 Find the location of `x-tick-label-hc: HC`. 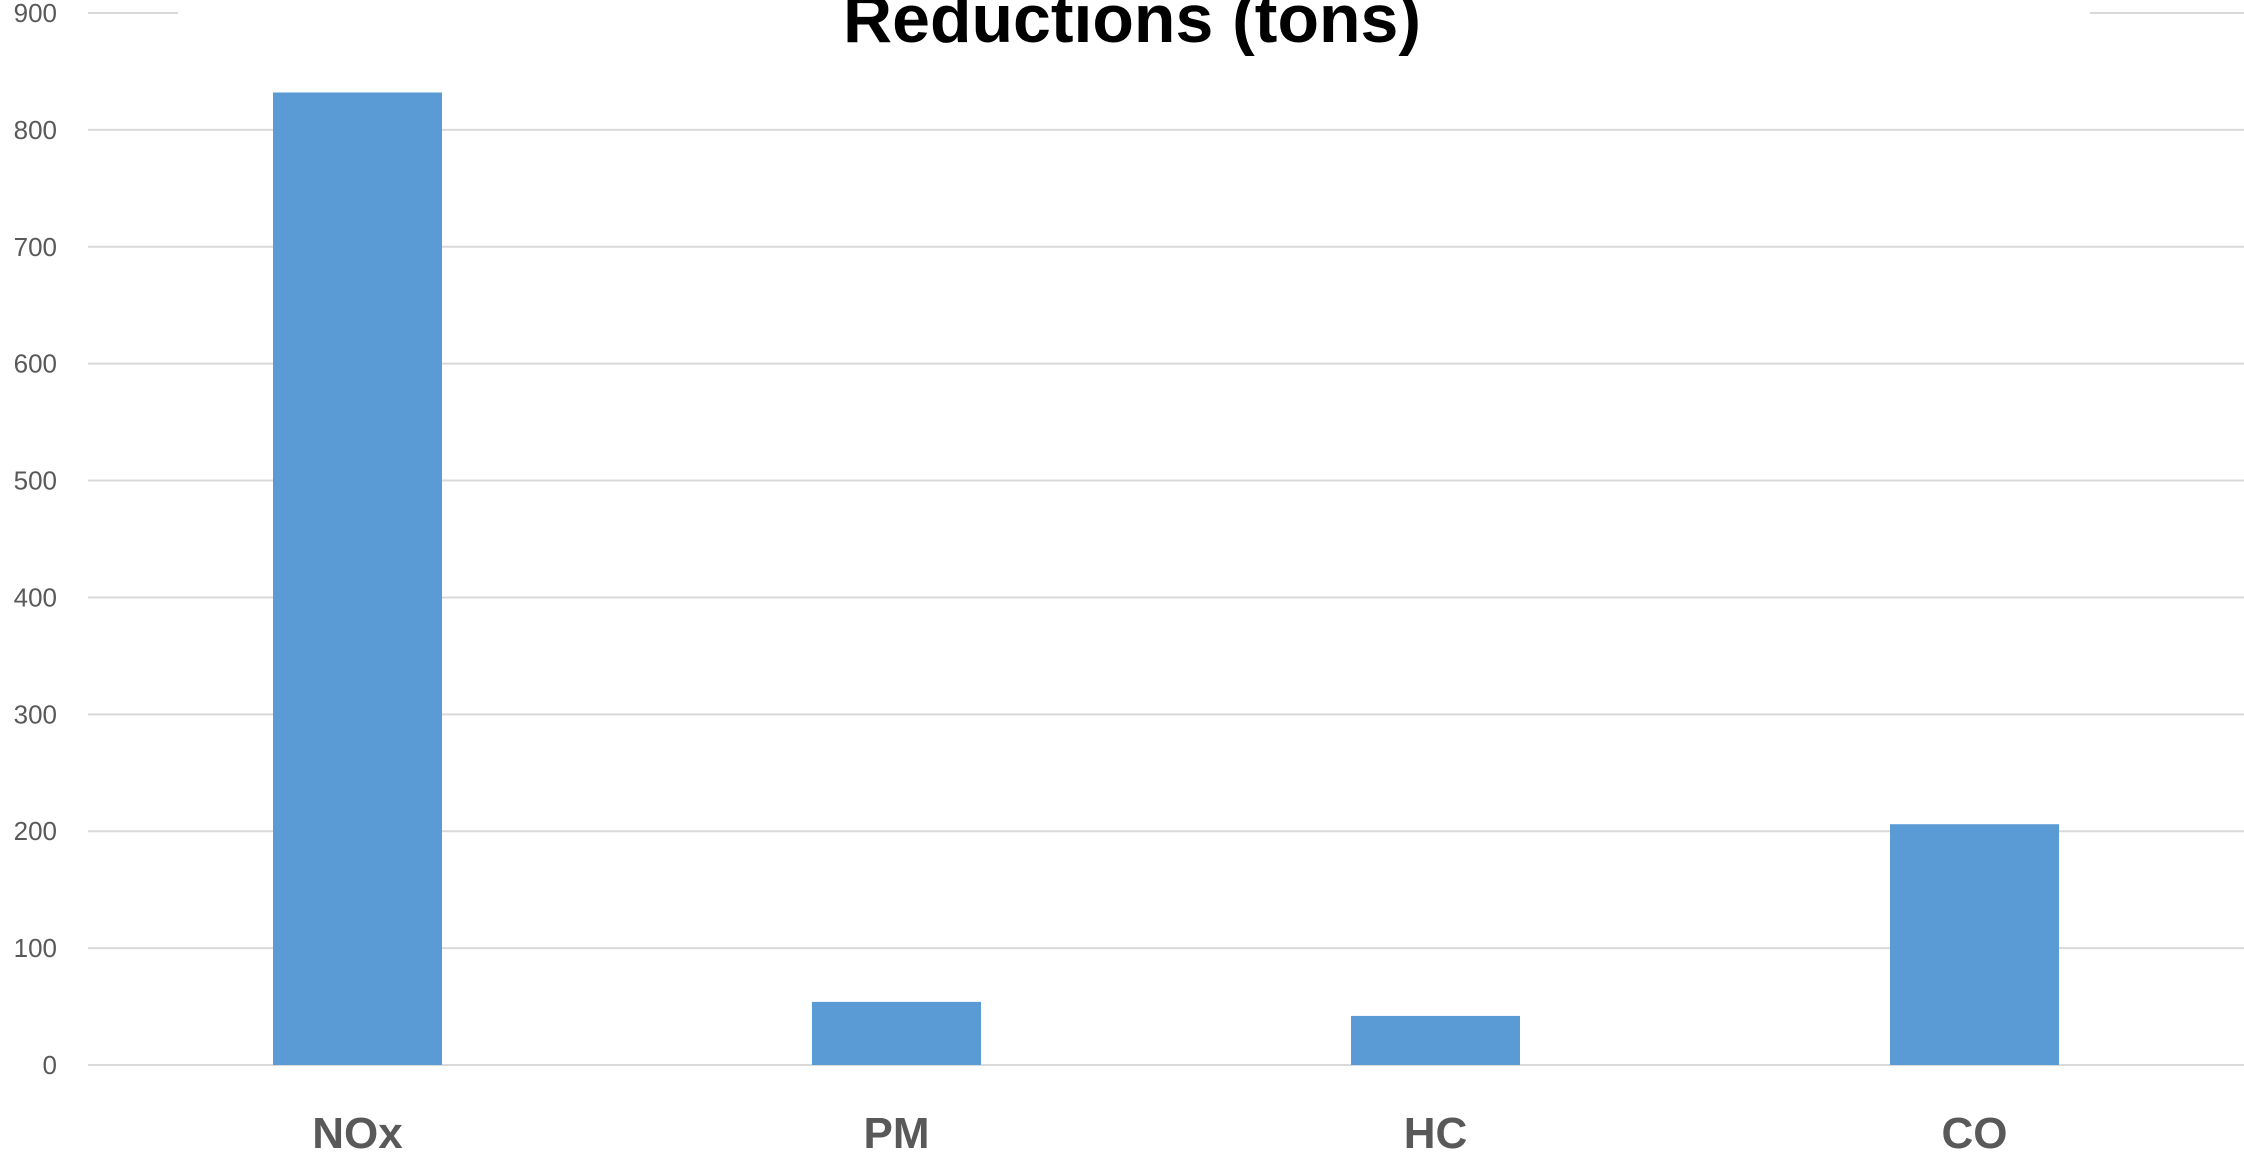

x-tick-label-hc: HC is located at coordinates (1436, 1131).